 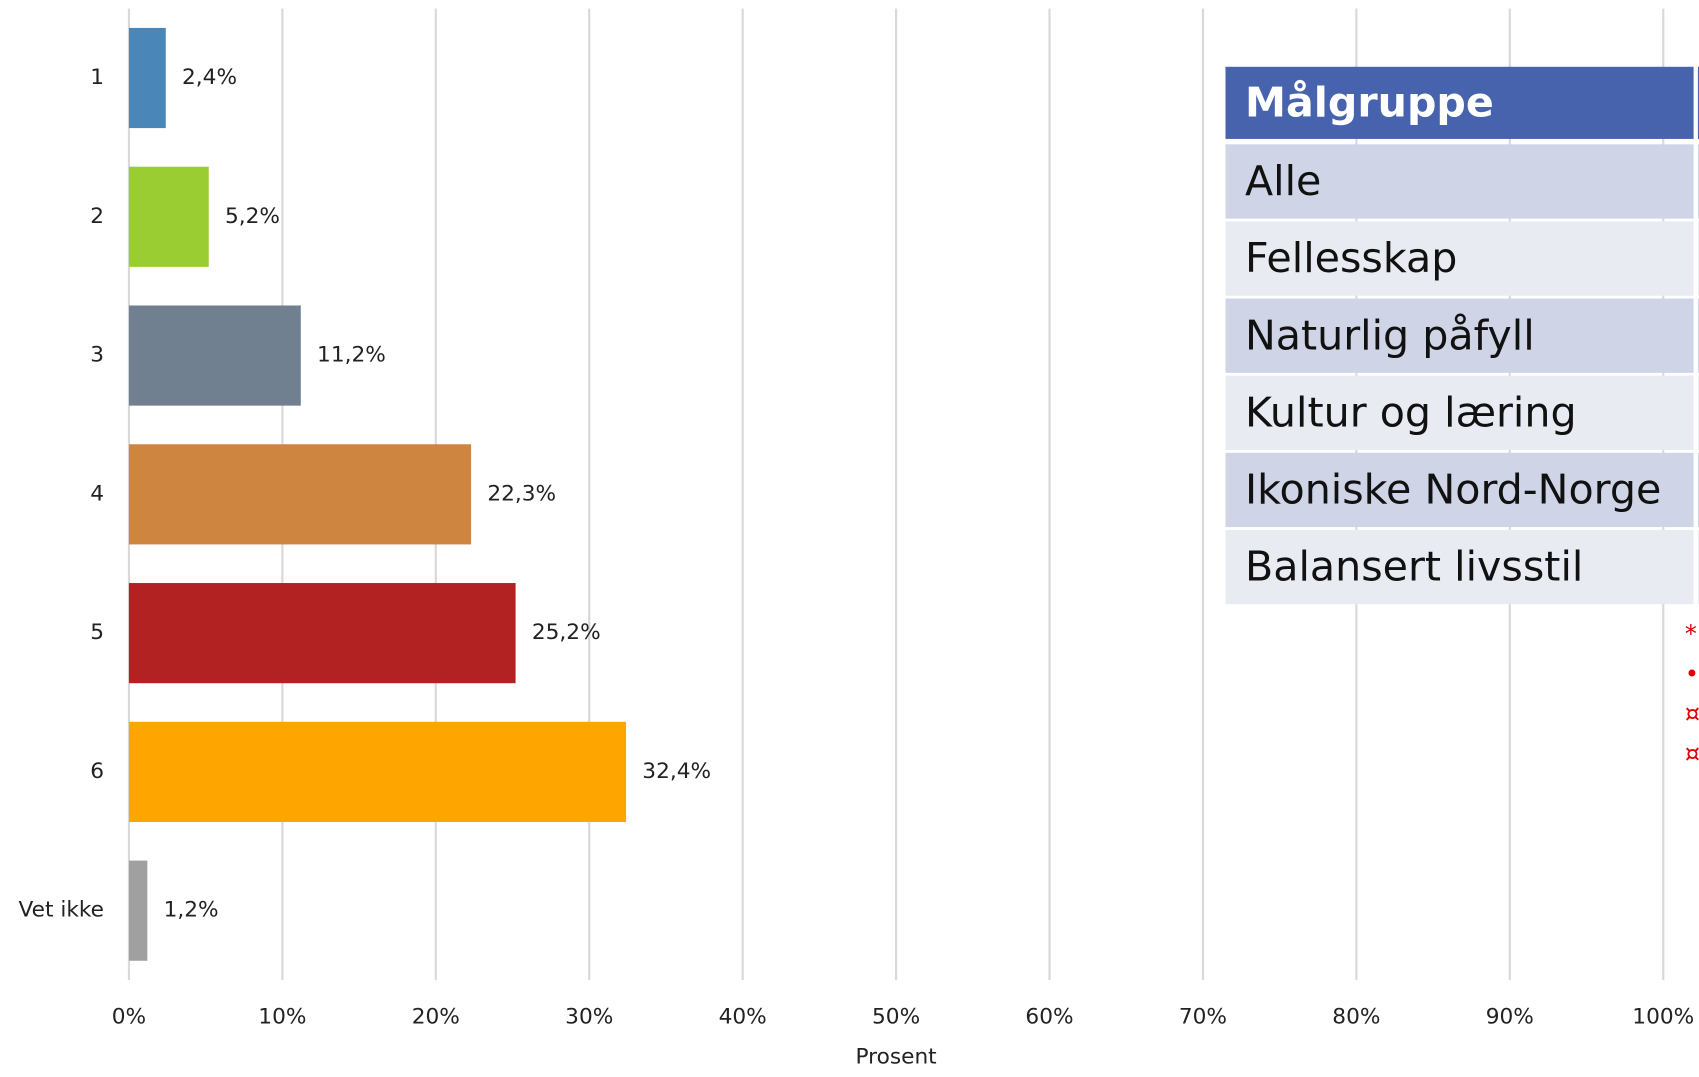 I want to click on note: *, so click(x=1691, y=634).